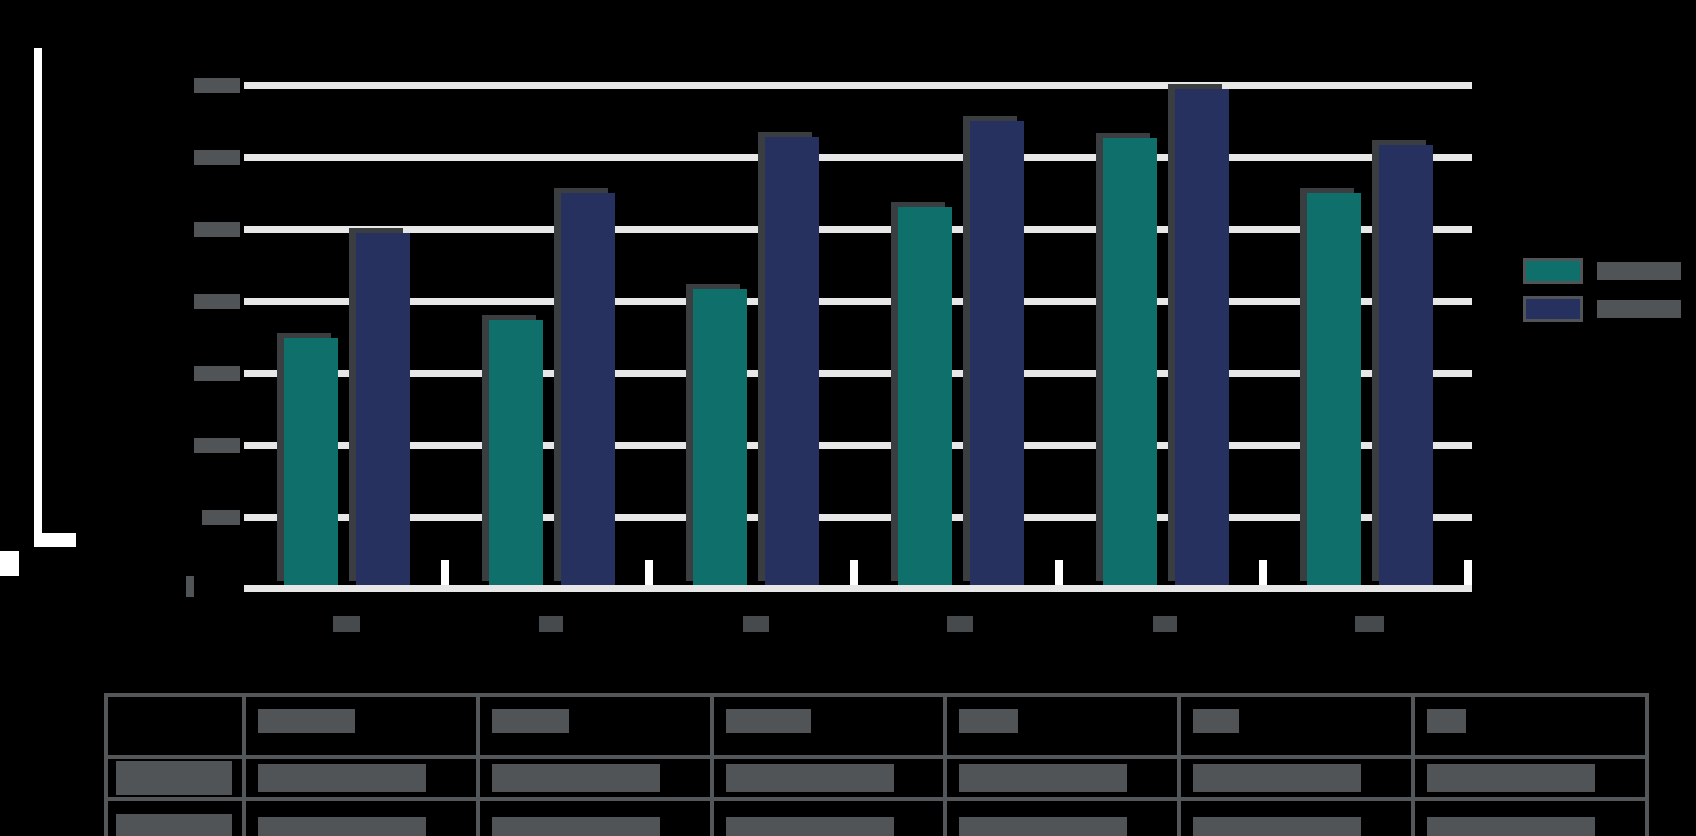 The image size is (1696, 836). I want to click on x-tick-text: Mar, so click(960, 624).